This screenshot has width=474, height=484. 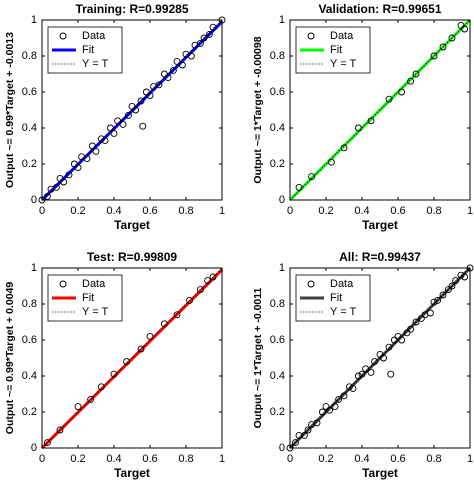 I want to click on chart-title: Validation: R=0.99651, so click(x=379, y=9).